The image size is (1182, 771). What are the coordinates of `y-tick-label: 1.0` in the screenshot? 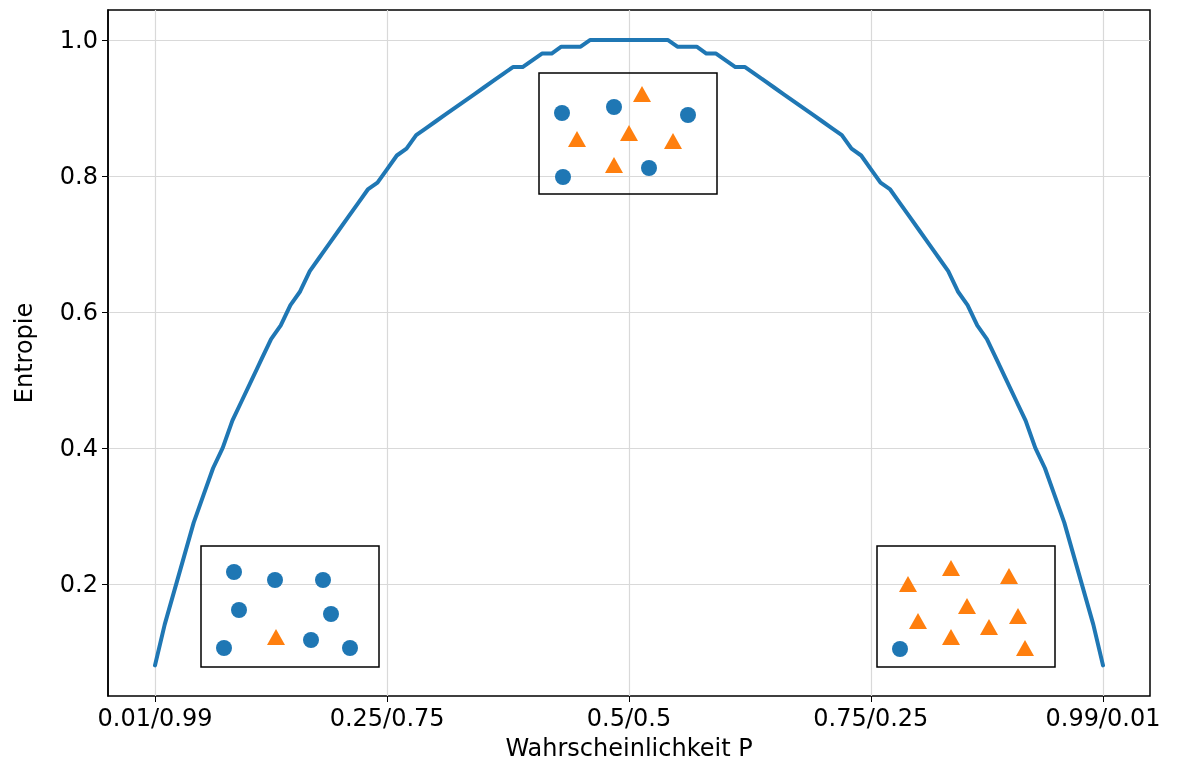 It's located at (78, 39).